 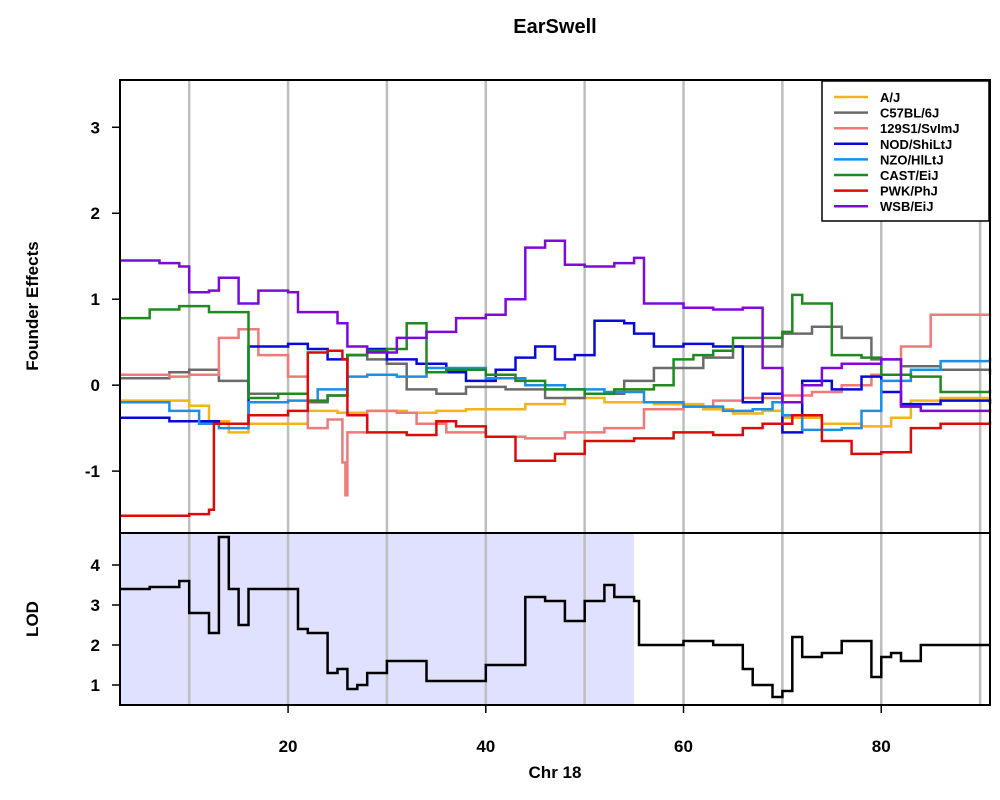 I want to click on lod-y-tick-label: 3, so click(x=95, y=605).